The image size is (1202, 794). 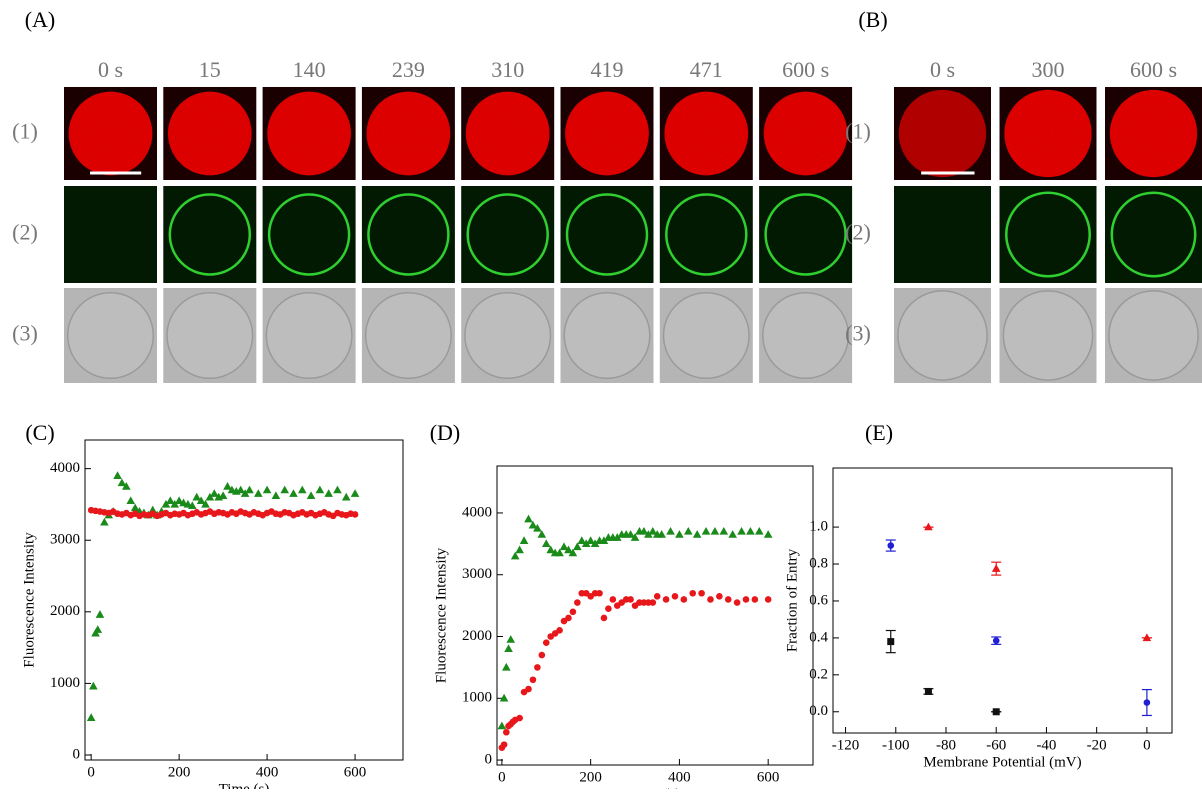 I want to click on panel-label: (A), so click(x=40, y=19).